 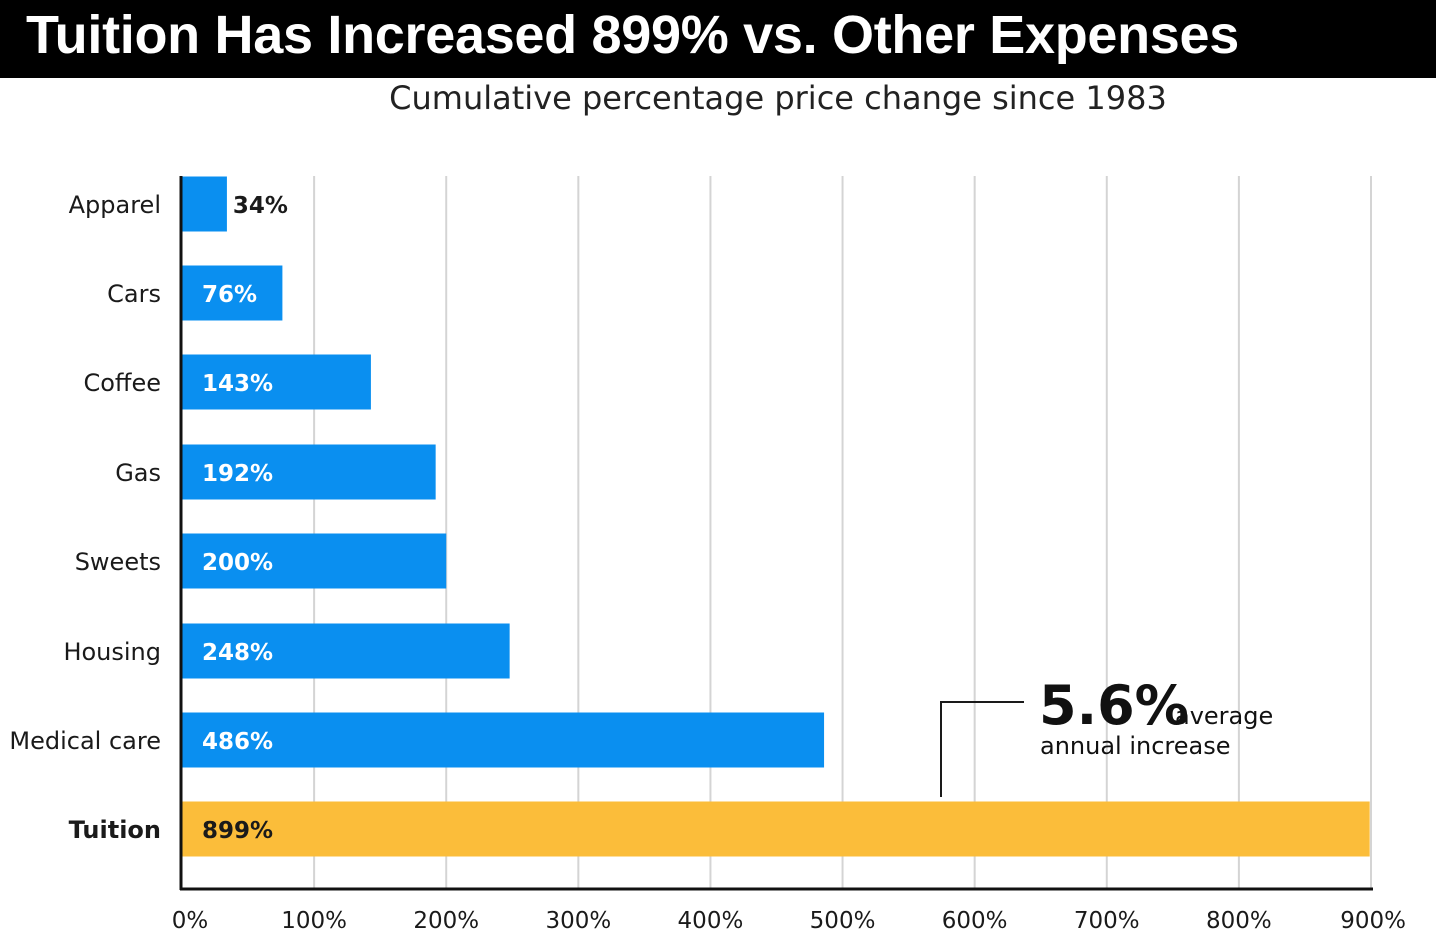 What do you see at coordinates (578, 921) in the screenshot?
I see `x-tick-label: 300%` at bounding box center [578, 921].